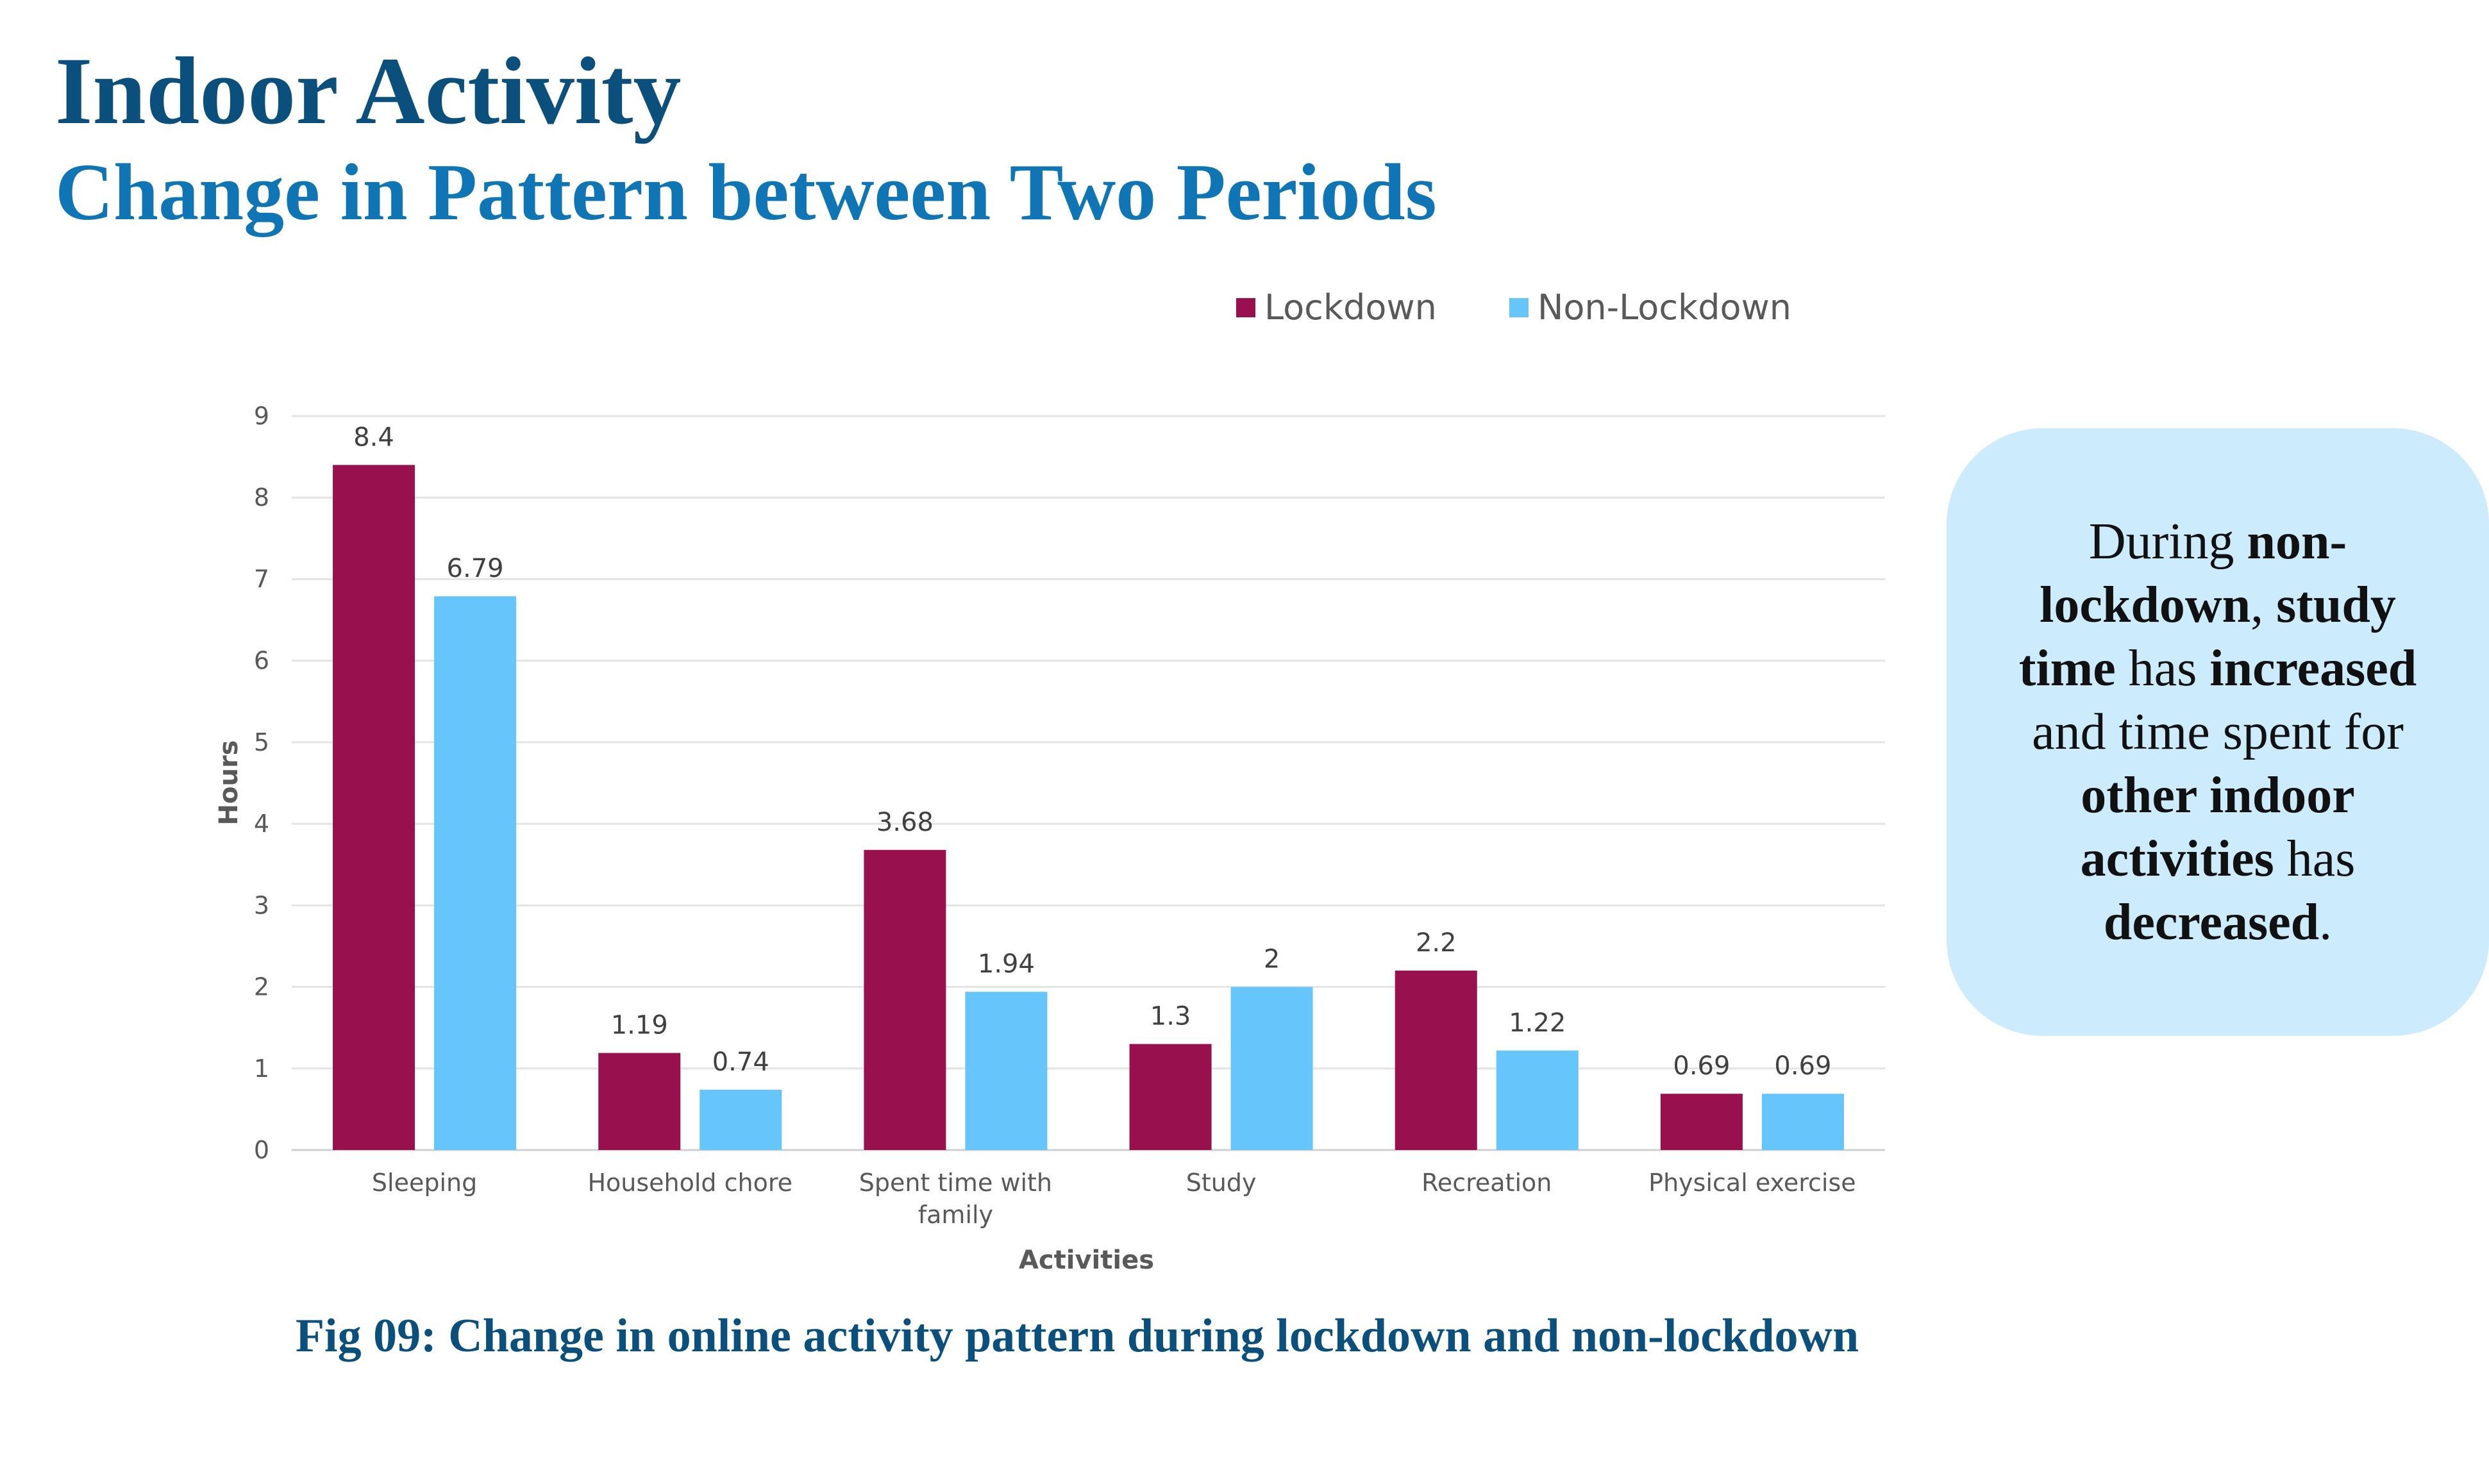 The image size is (2489, 1484). What do you see at coordinates (1170, 1016) in the screenshot?
I see `data-label: 1.3` at bounding box center [1170, 1016].